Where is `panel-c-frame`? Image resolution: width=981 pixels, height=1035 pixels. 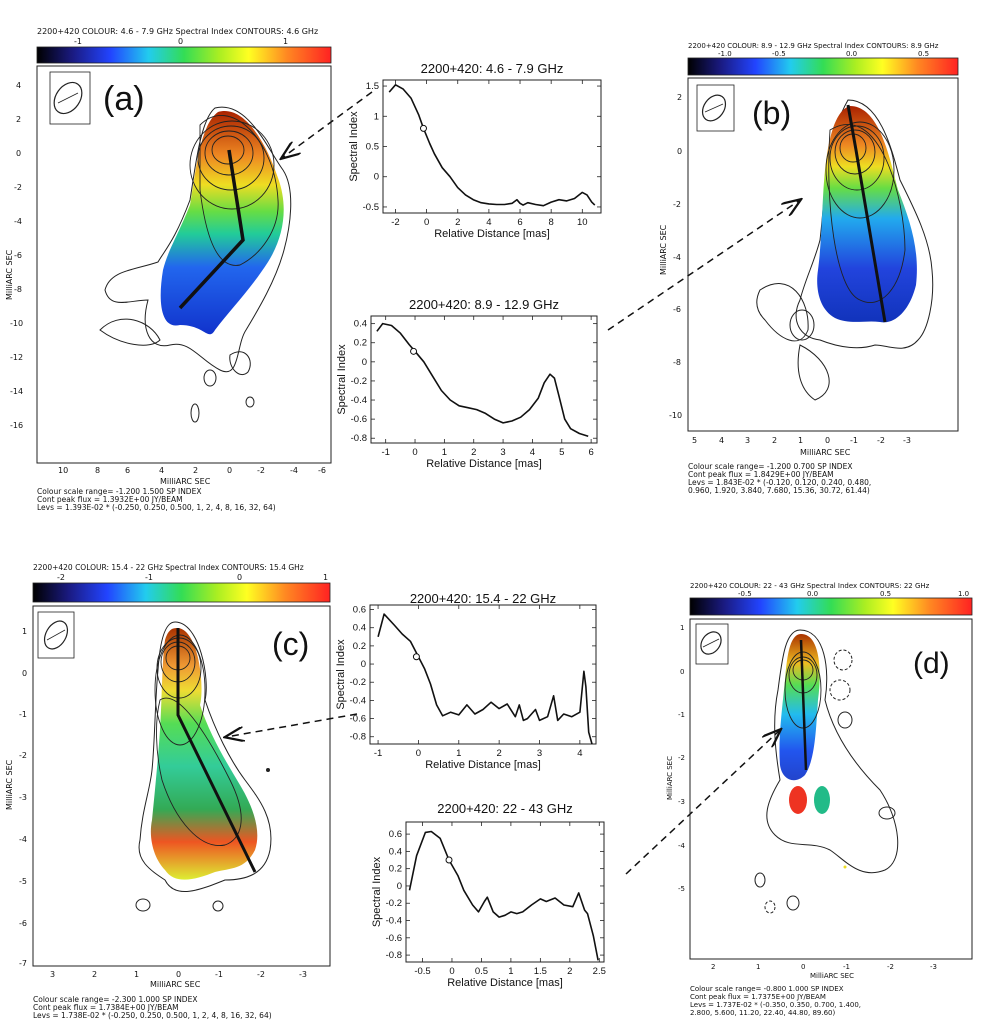
panel-c-frame is located at coordinates (181, 786).